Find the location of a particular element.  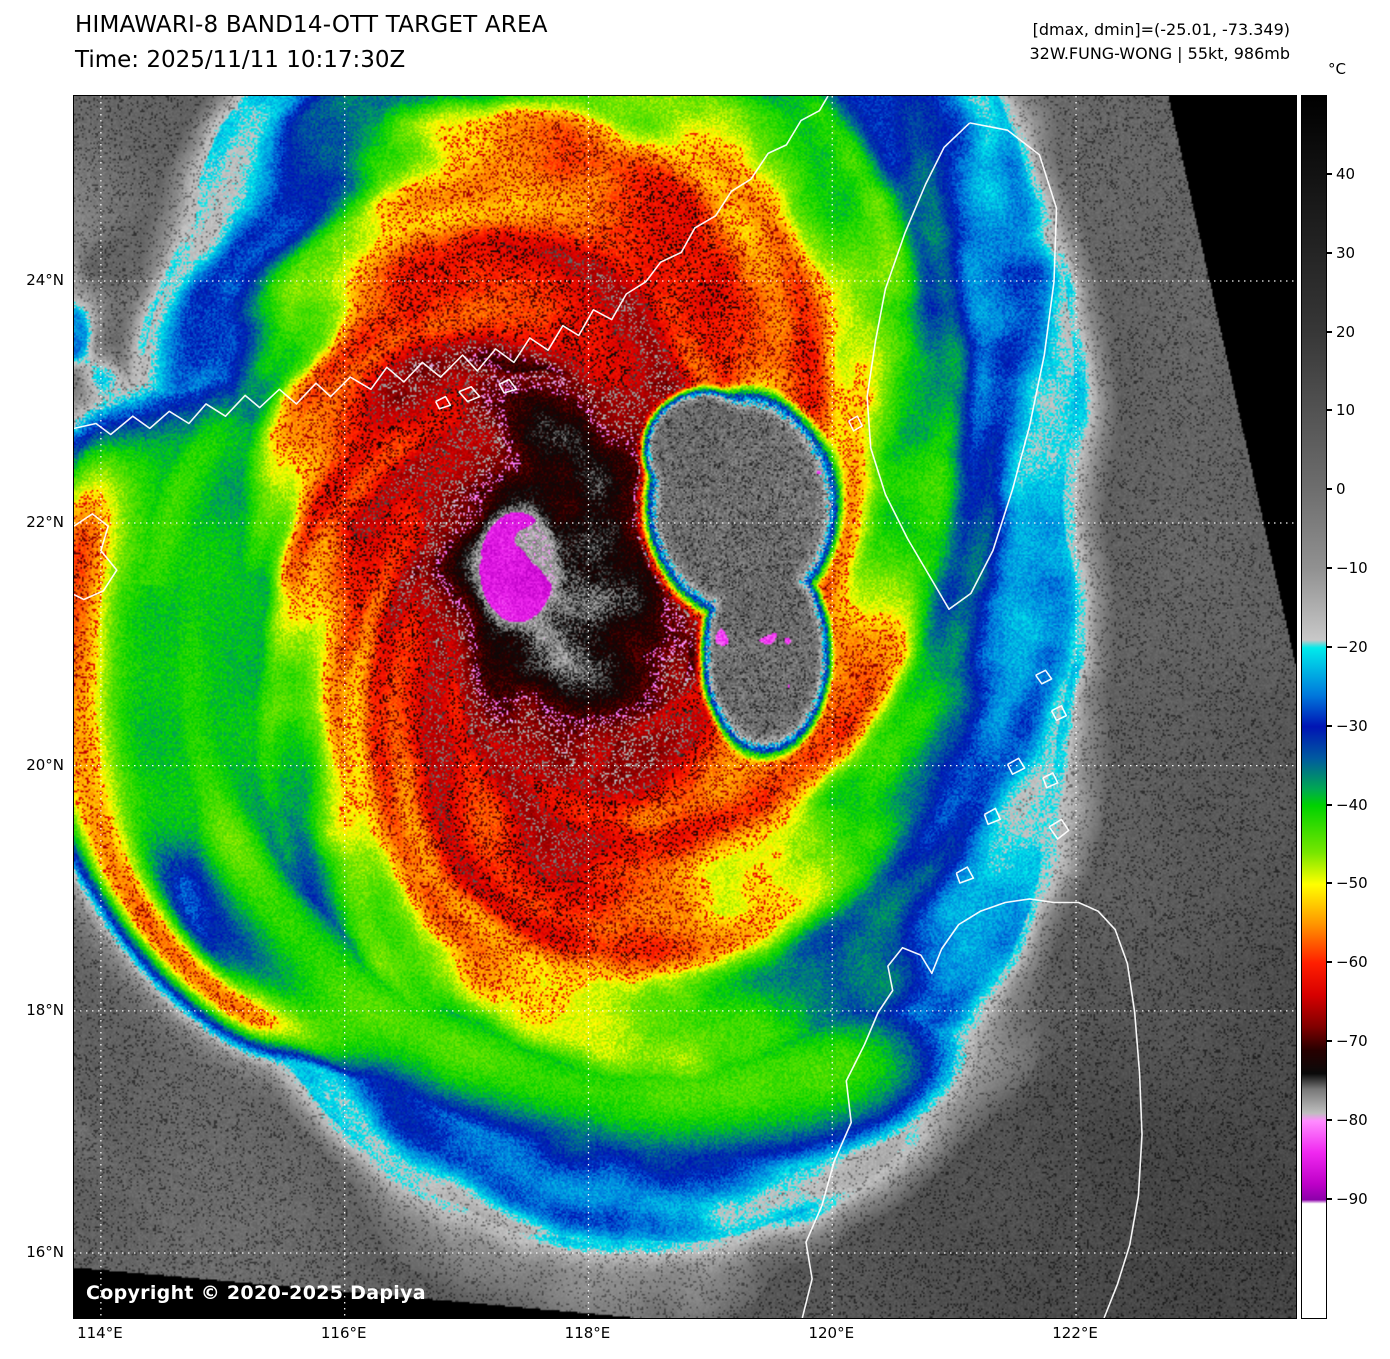

colorbar-tick-label: 20 is located at coordinates (1346, 331).